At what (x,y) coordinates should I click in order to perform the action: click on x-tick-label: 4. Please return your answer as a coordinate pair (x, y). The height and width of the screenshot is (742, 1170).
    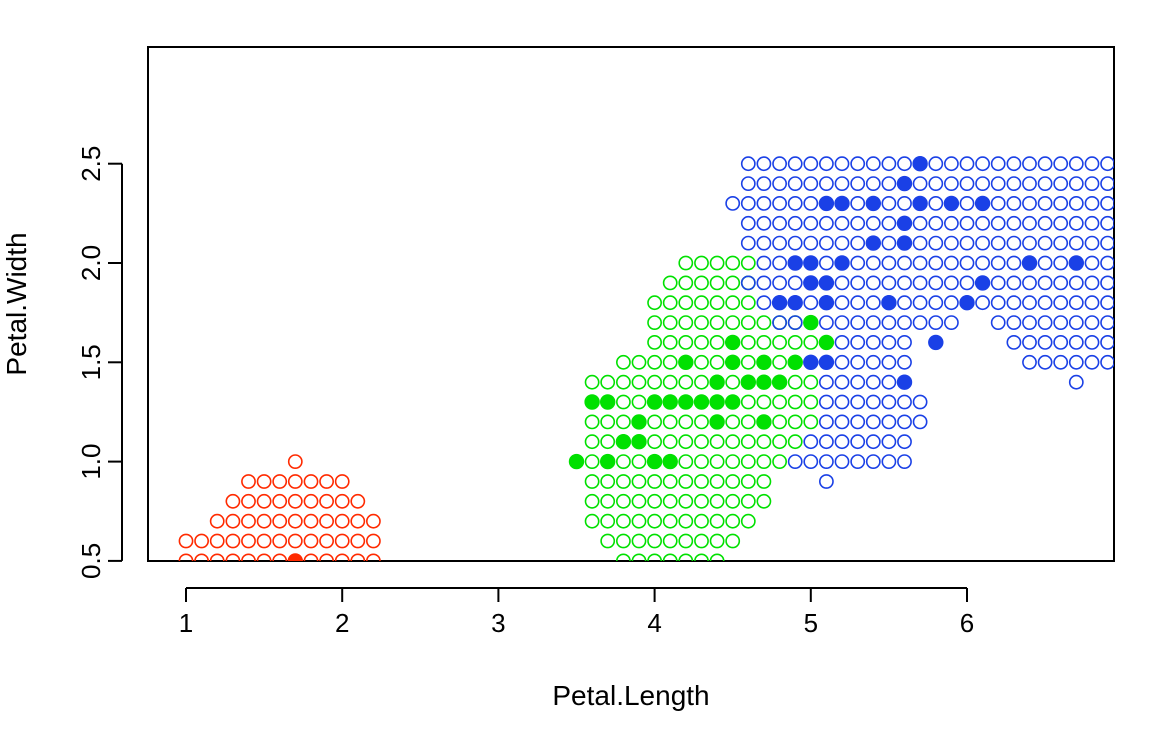
    Looking at the image, I should click on (654, 623).